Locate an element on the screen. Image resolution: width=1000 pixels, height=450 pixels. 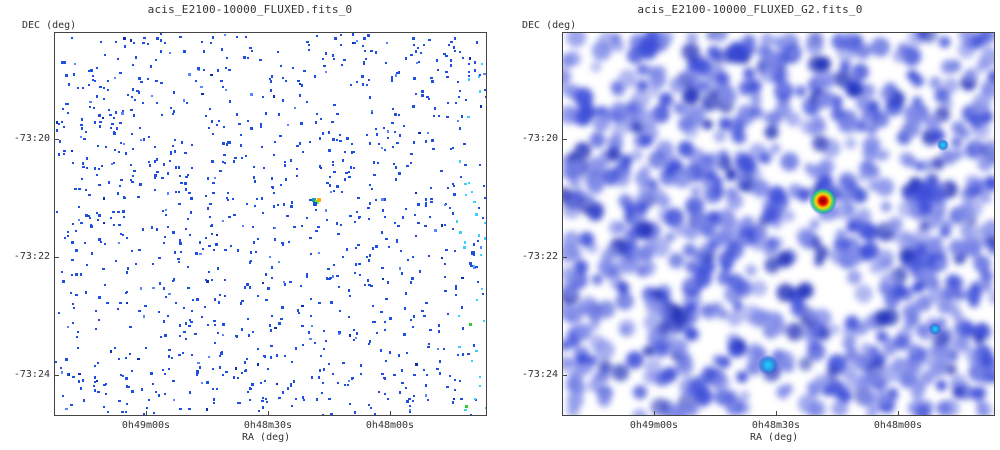
left-y-tick-label: -73:20 is located at coordinates (31, 138).